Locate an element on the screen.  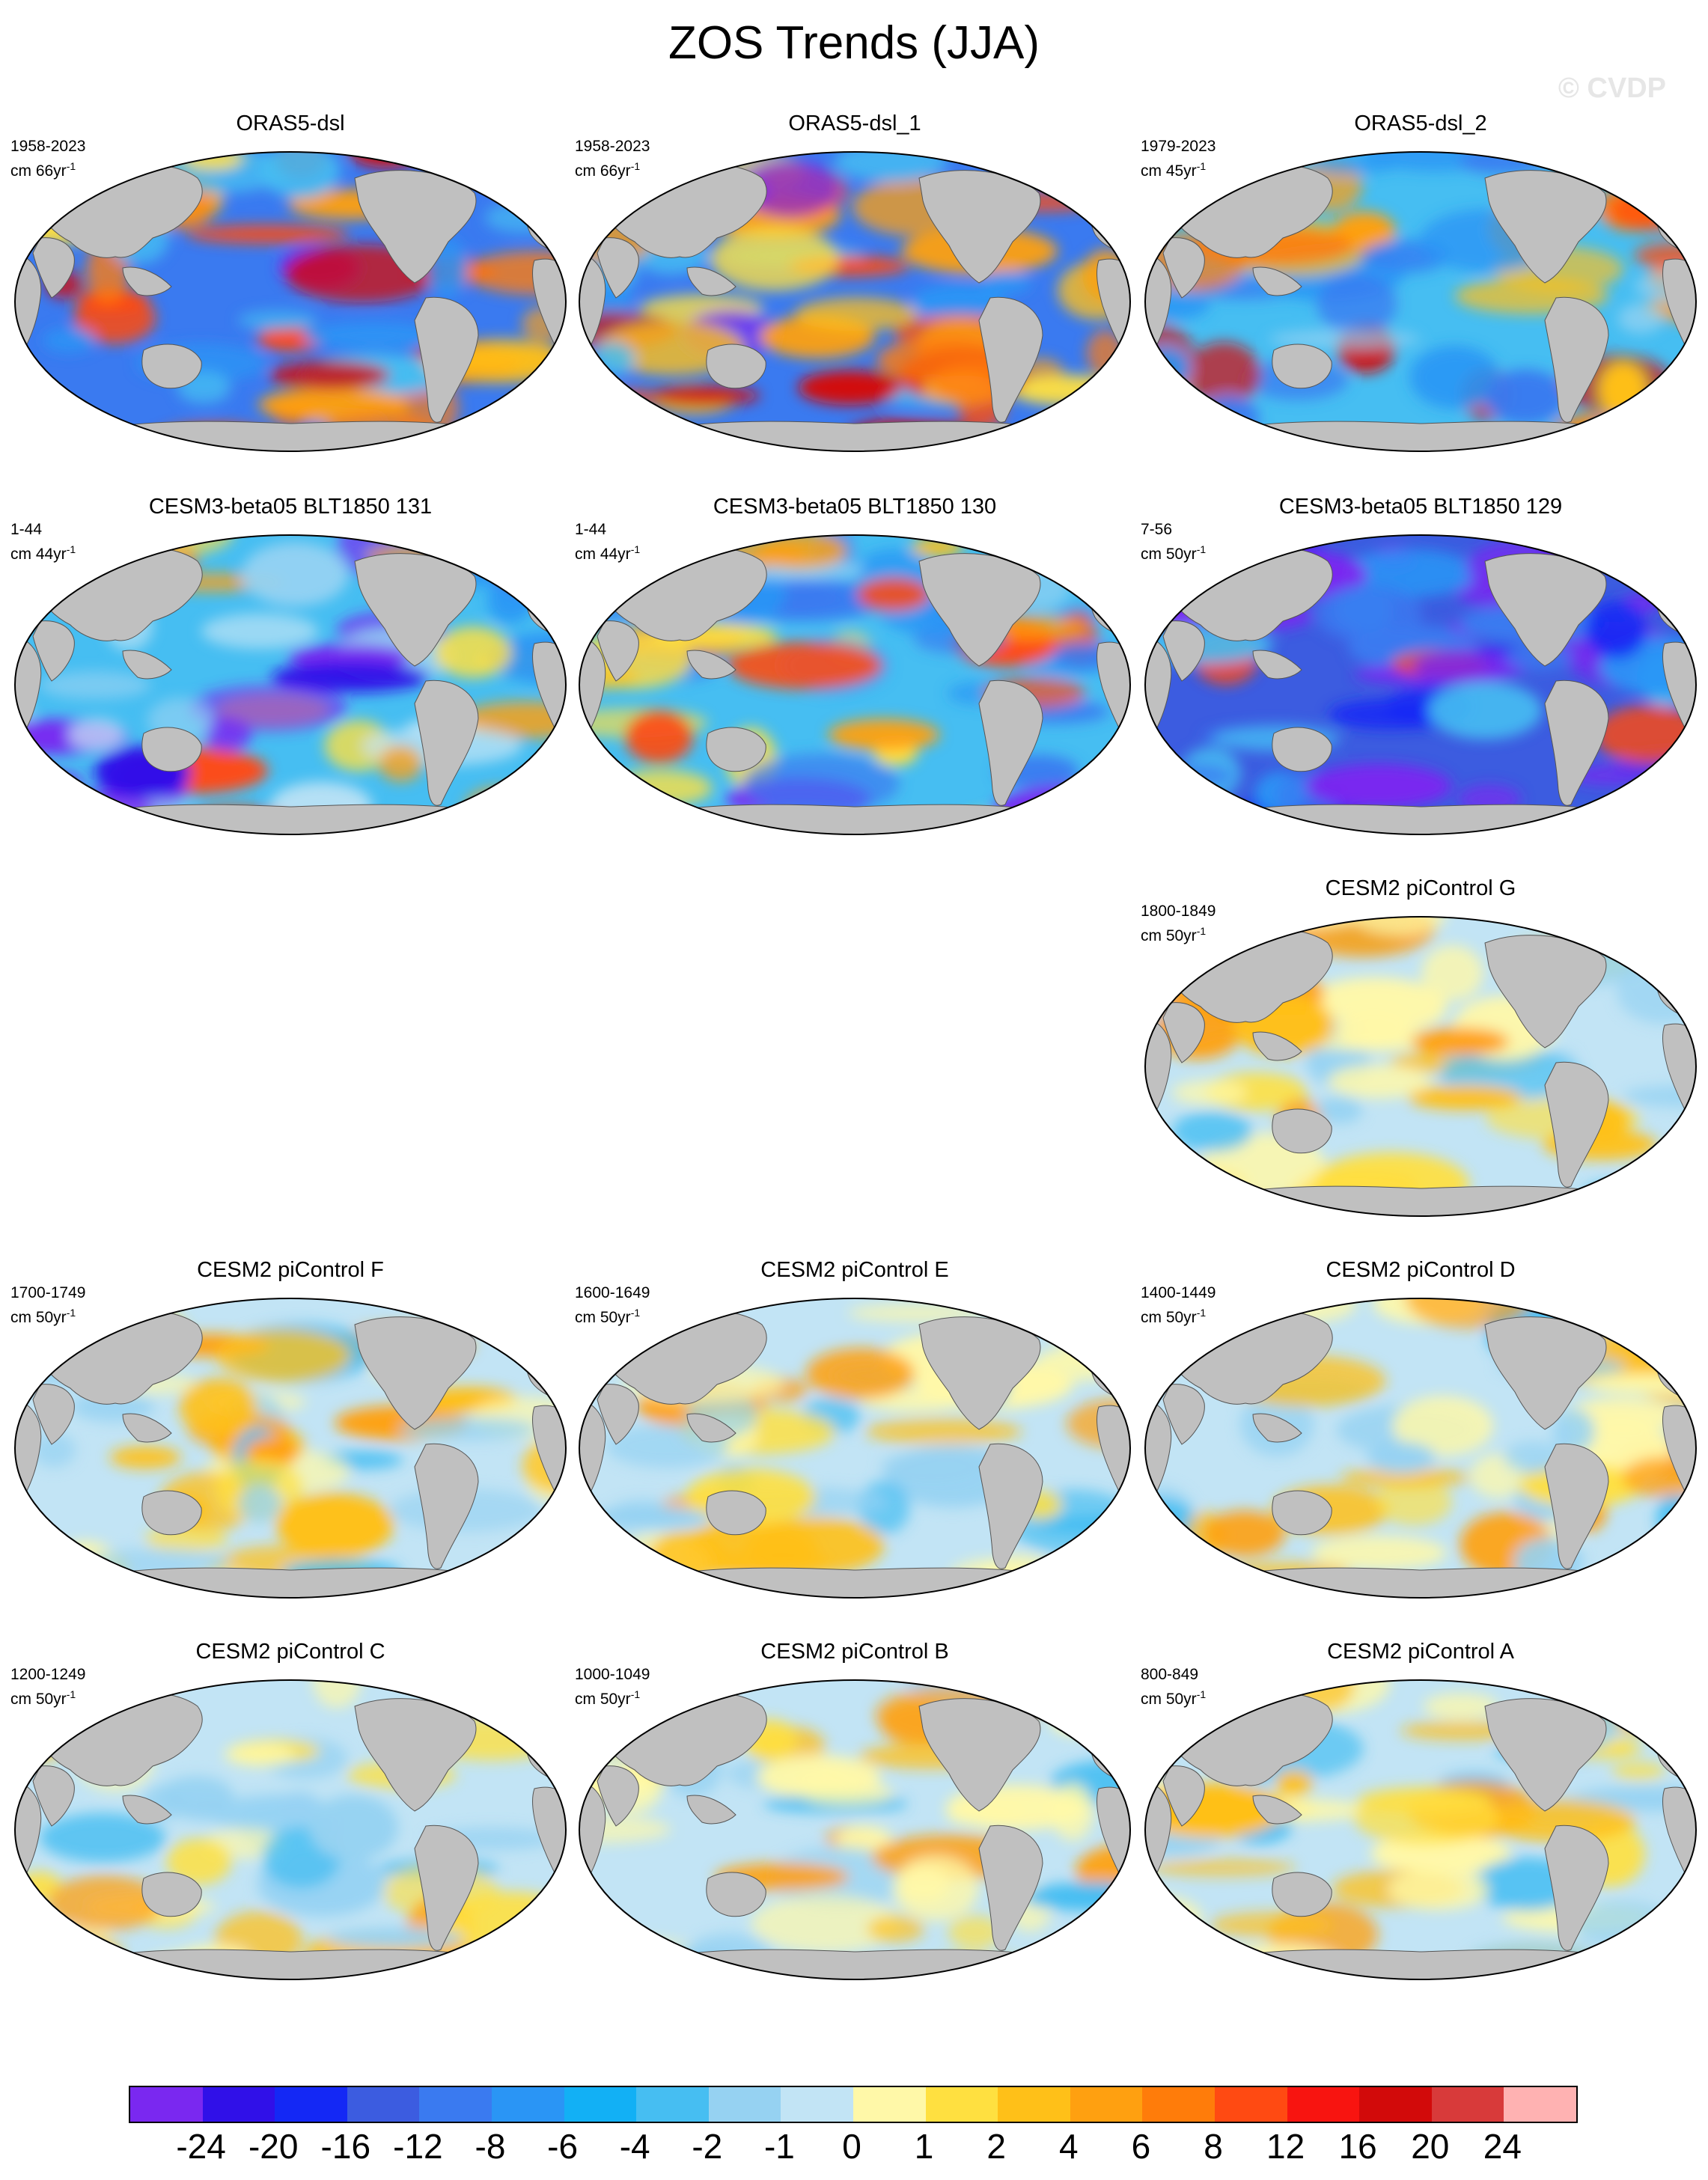
map-panel: CESM2 piControl B 1000-1049 cm 50yr-1 is located at coordinates (855, 1811).